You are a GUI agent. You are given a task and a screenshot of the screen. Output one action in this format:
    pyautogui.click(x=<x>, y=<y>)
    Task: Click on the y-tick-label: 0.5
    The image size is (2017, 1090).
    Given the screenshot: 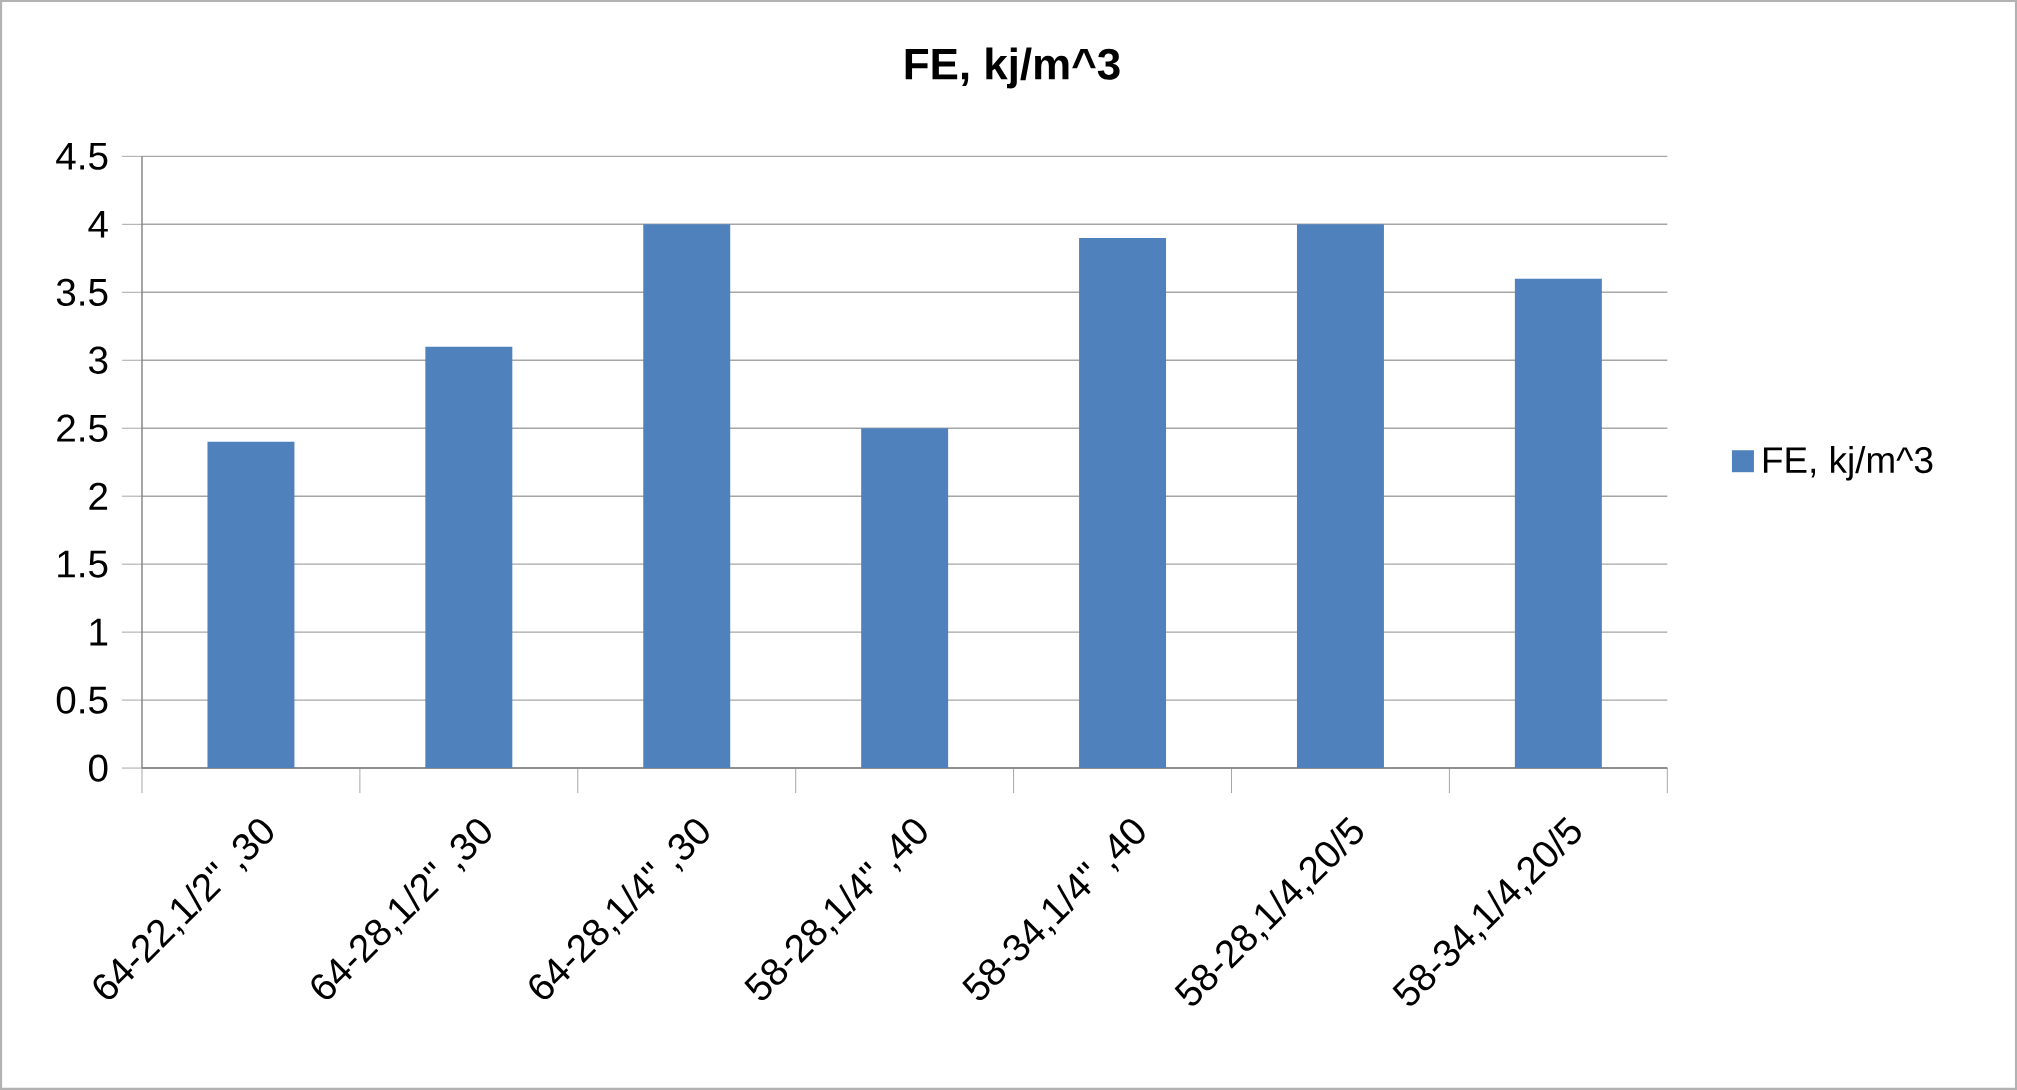 What is the action you would take?
    pyautogui.click(x=82, y=700)
    